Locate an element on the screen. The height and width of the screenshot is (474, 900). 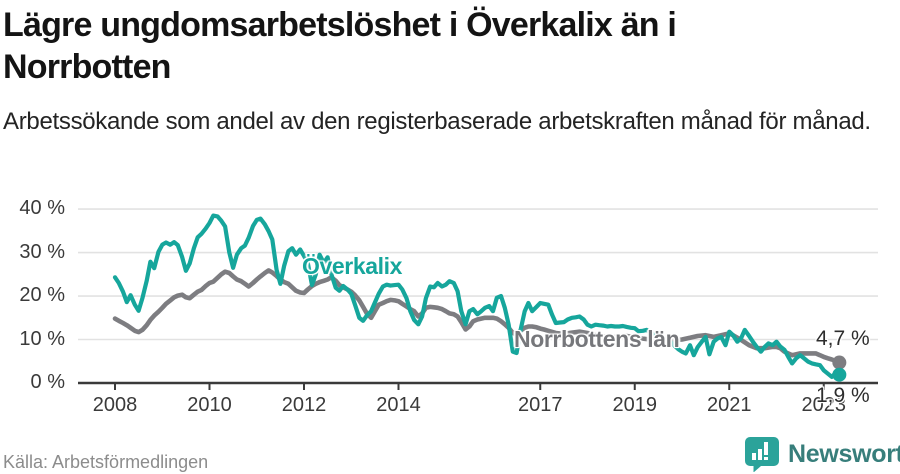
y-axis-label: 0 % is located at coordinates (47, 382).